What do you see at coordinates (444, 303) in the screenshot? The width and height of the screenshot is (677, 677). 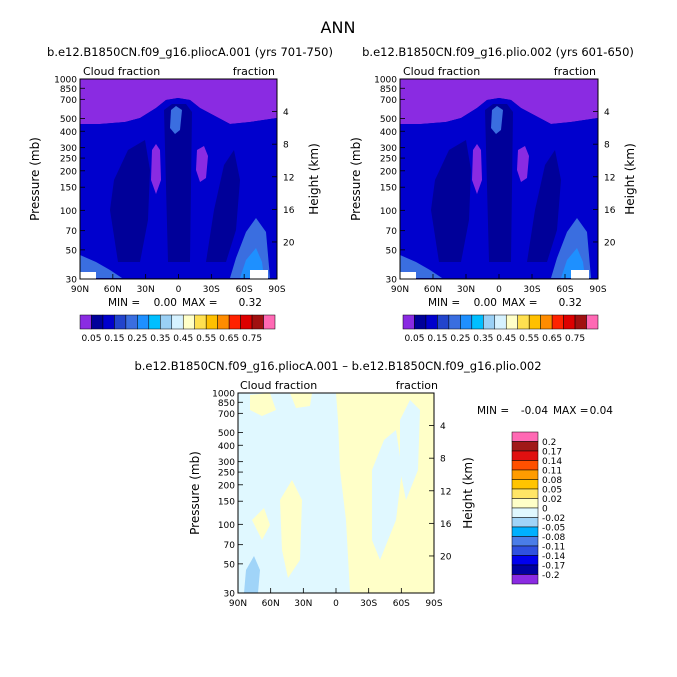 I see `panel-2-min-label: MIN =` at bounding box center [444, 303].